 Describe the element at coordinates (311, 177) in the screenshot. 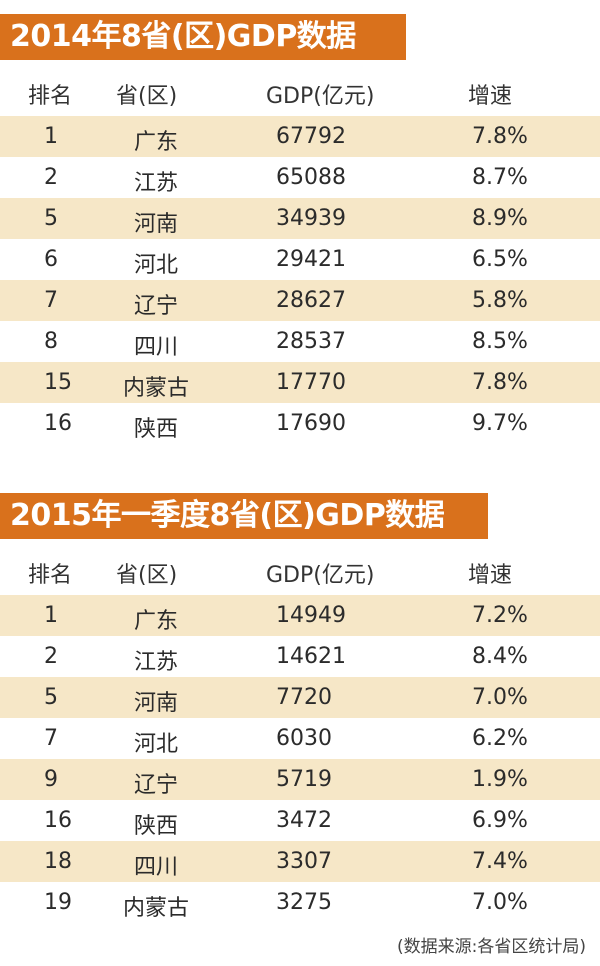

I see `cell-gdp: 65088` at that location.